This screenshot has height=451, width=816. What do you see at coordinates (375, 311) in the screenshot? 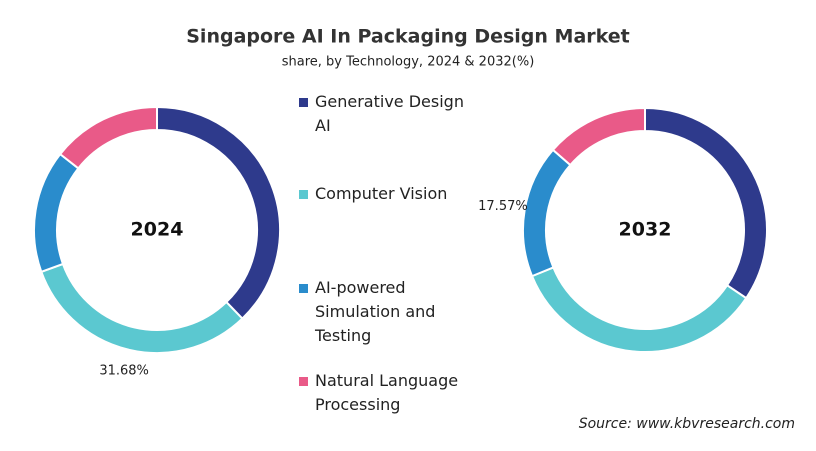
I see `legend-label: AI-powered Simulation and Testing` at bounding box center [375, 311].